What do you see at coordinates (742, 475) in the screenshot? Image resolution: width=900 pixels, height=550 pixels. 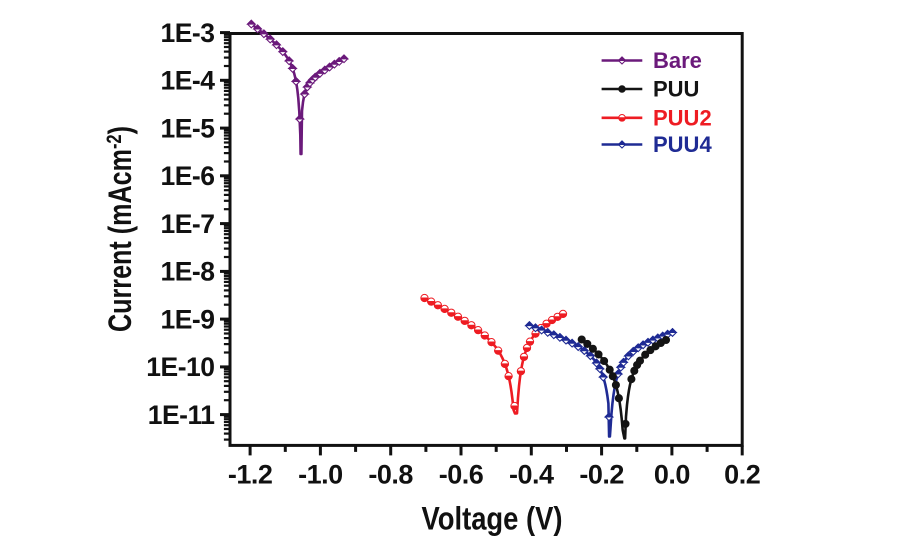 I see `svg-text: 0.2` at bounding box center [742, 475].